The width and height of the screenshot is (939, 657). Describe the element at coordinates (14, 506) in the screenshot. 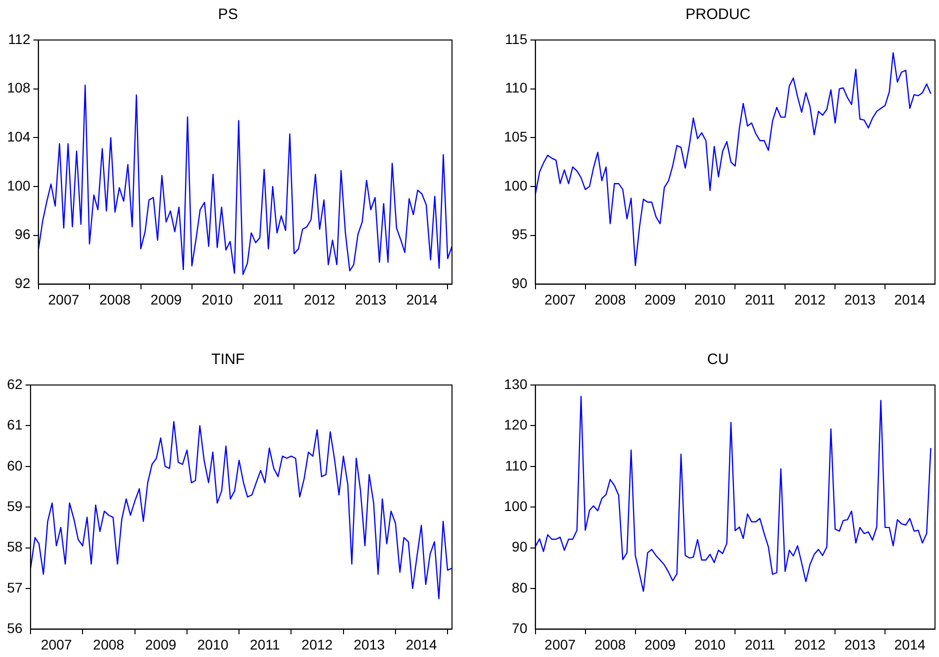

I see `y-tick-label: 59` at that location.